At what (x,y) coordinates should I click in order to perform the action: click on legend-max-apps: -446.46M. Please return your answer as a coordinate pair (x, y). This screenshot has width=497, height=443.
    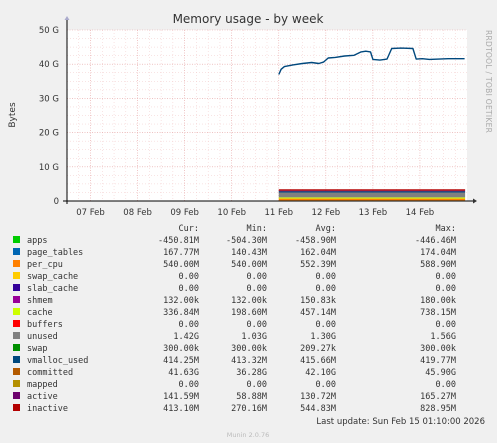
    Looking at the image, I should click on (435, 241).